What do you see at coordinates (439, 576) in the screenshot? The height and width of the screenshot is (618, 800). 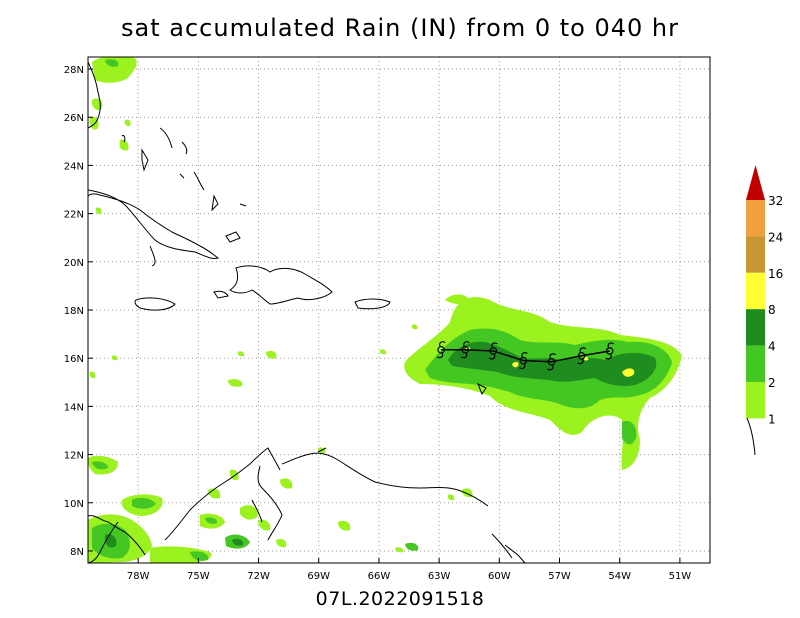 I see `lon-label: 63W` at bounding box center [439, 576].